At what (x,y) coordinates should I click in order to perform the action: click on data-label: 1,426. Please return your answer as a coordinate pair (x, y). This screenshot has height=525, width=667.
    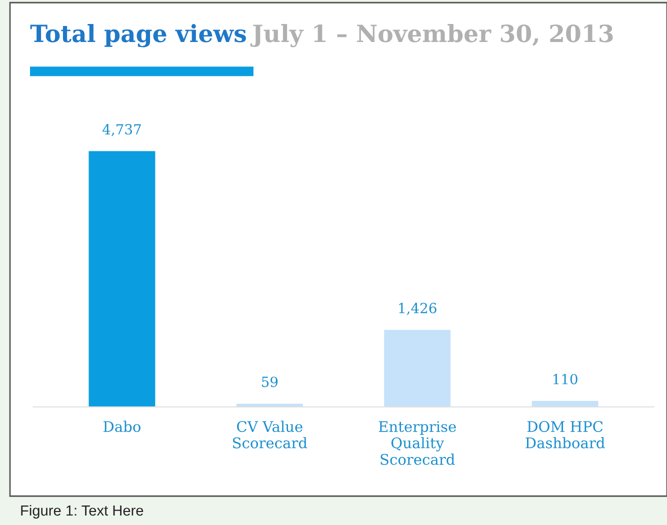
    Looking at the image, I should click on (417, 308).